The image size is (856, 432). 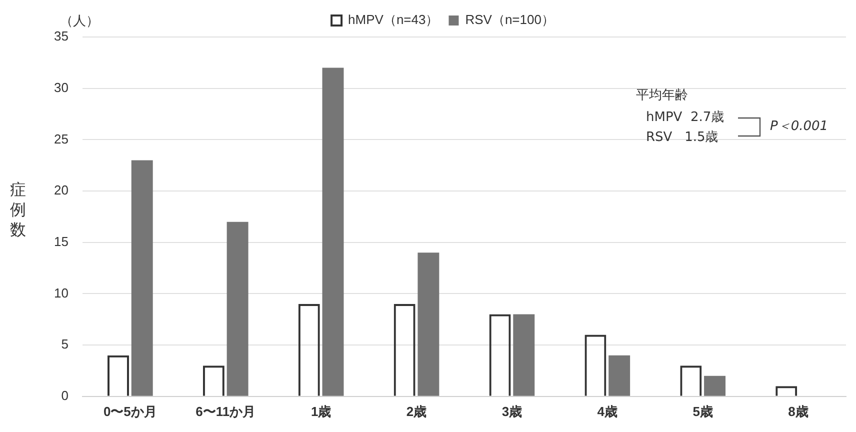 What do you see at coordinates (662, 95) in the screenshot?
I see `annotation: 平均年齢` at bounding box center [662, 95].